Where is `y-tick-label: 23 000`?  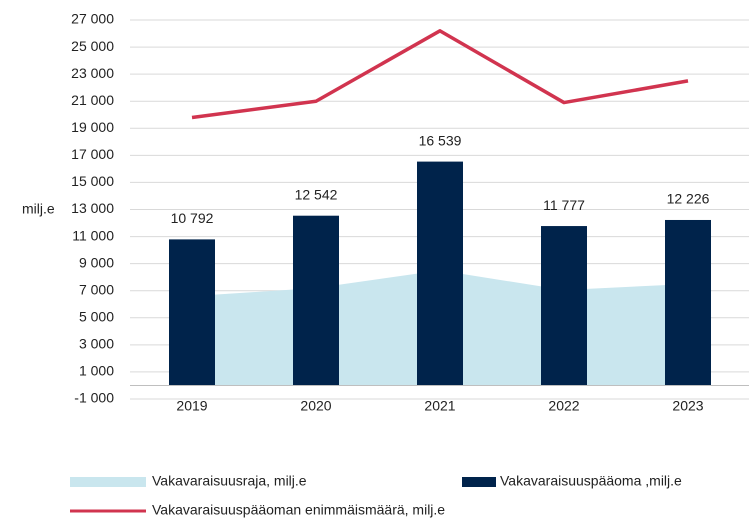 y-tick-label: 23 000 is located at coordinates (92, 73).